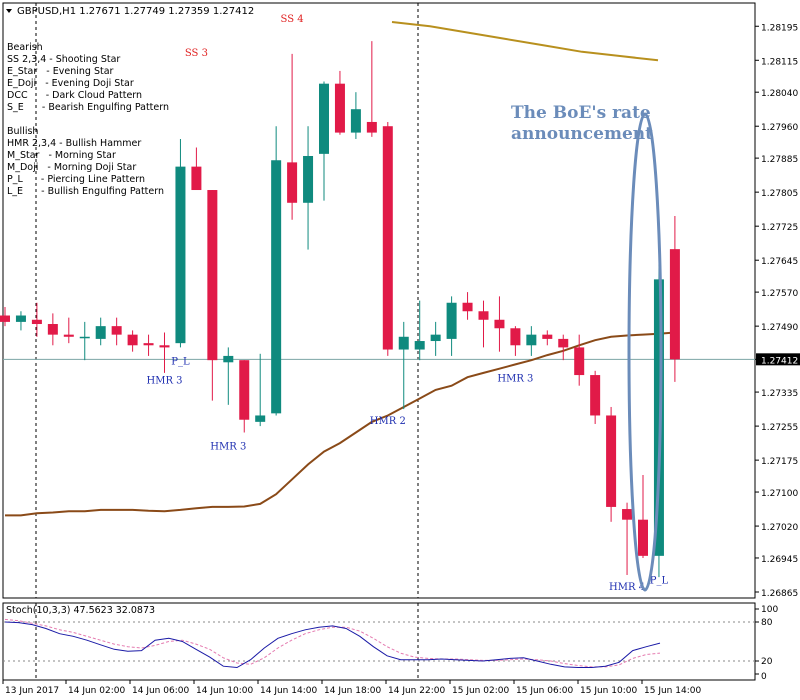 This screenshot has width=800, height=700. Describe the element at coordinates (767, 662) in the screenshot. I see `stoch-level-label: 20` at that location.